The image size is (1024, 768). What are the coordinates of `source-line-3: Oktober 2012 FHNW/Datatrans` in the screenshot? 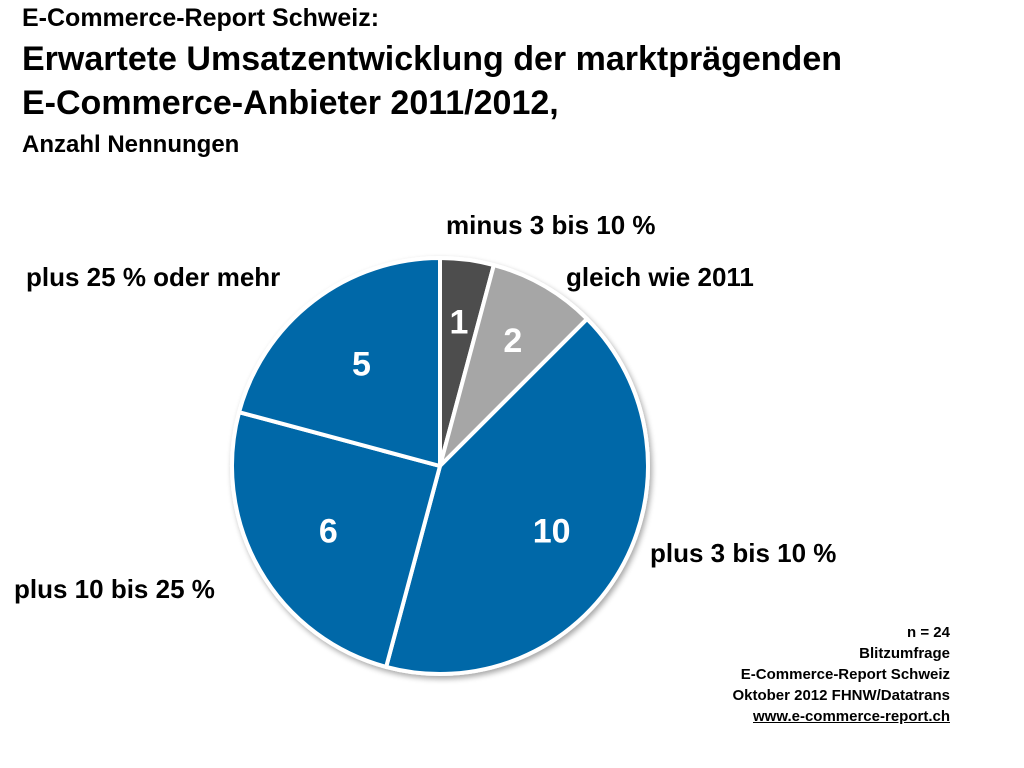 It's located at (841, 695).